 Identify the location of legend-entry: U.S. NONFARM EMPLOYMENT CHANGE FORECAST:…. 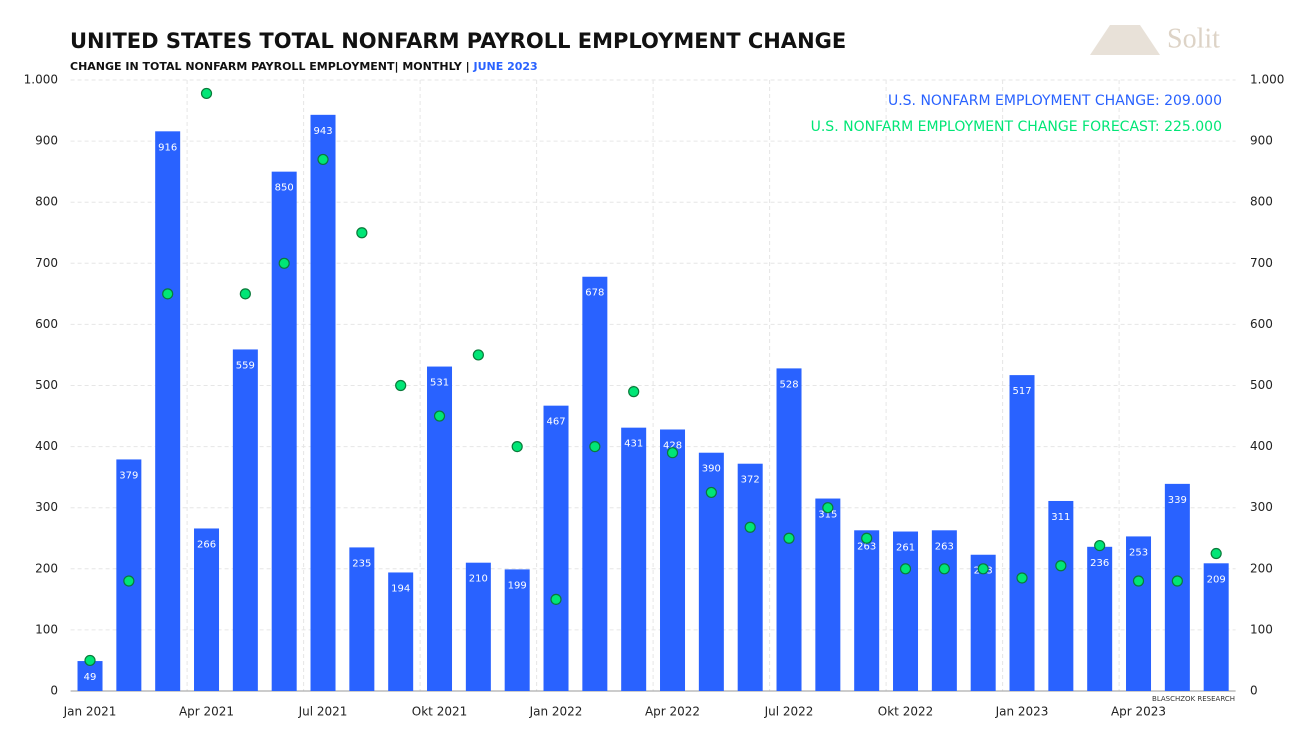
(1016, 127).